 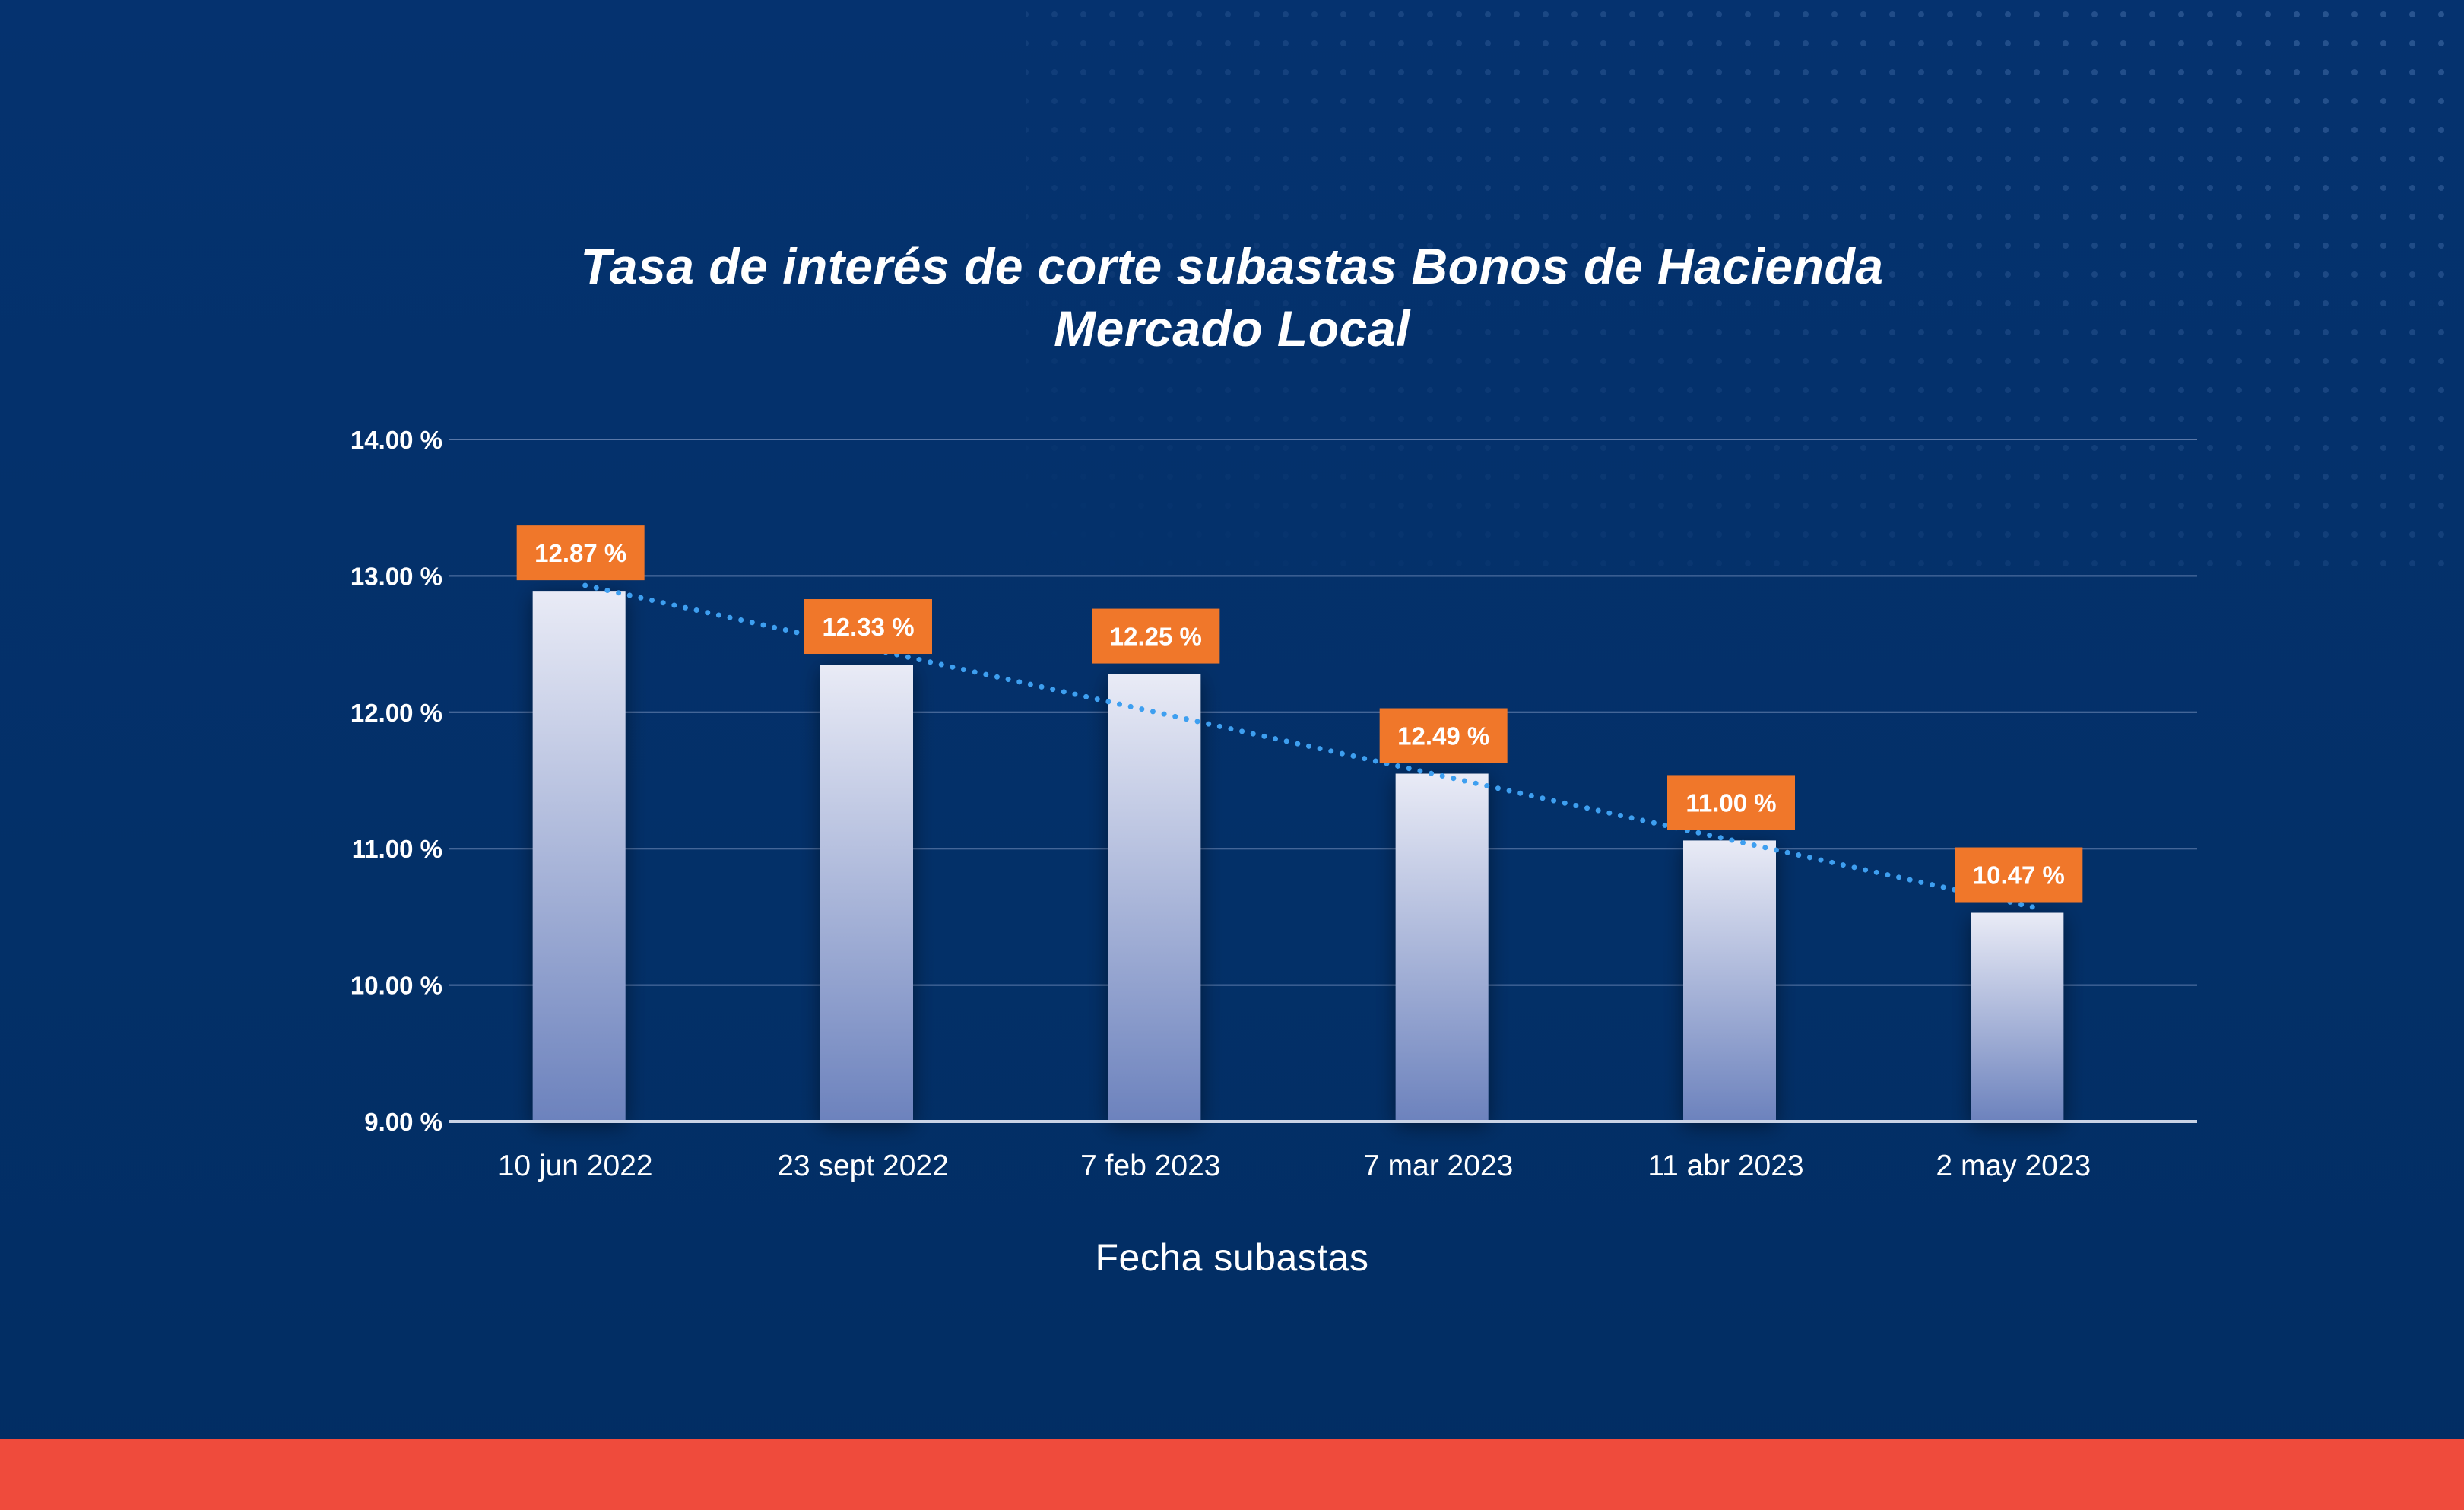 I want to click on data-label: 10.47 %, so click(x=2019, y=875).